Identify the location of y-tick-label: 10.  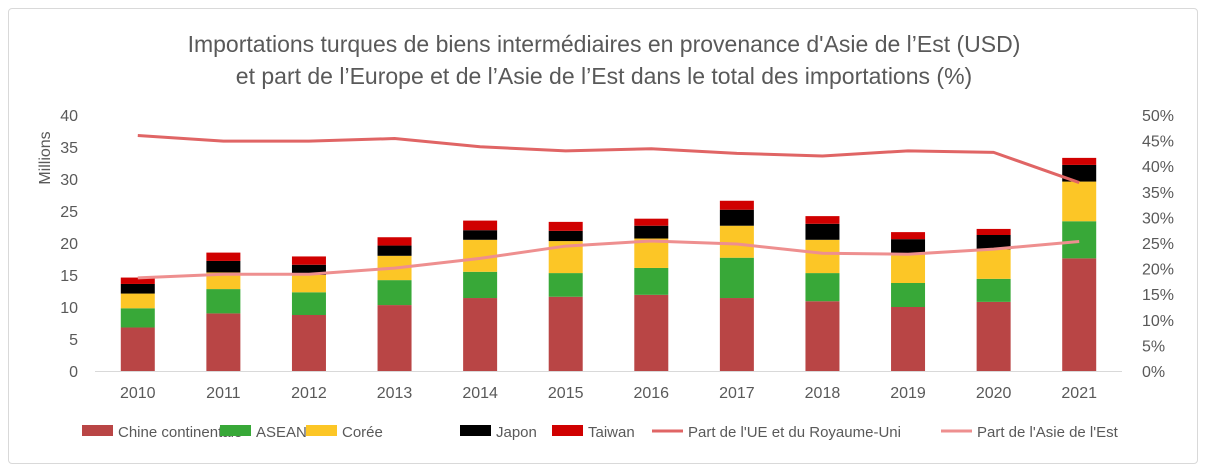
(69, 308).